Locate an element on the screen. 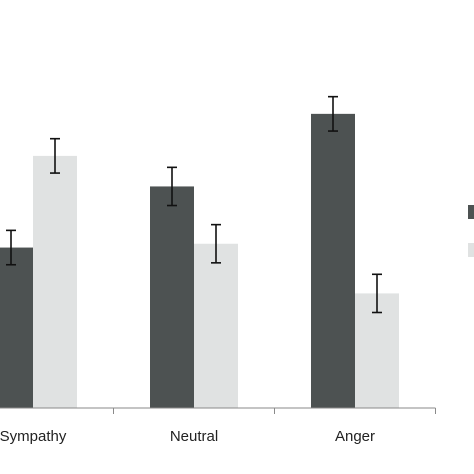 The image size is (474, 474). x-axis-tick-labels: Sympathy Neutral Anger is located at coordinates (187, 436).